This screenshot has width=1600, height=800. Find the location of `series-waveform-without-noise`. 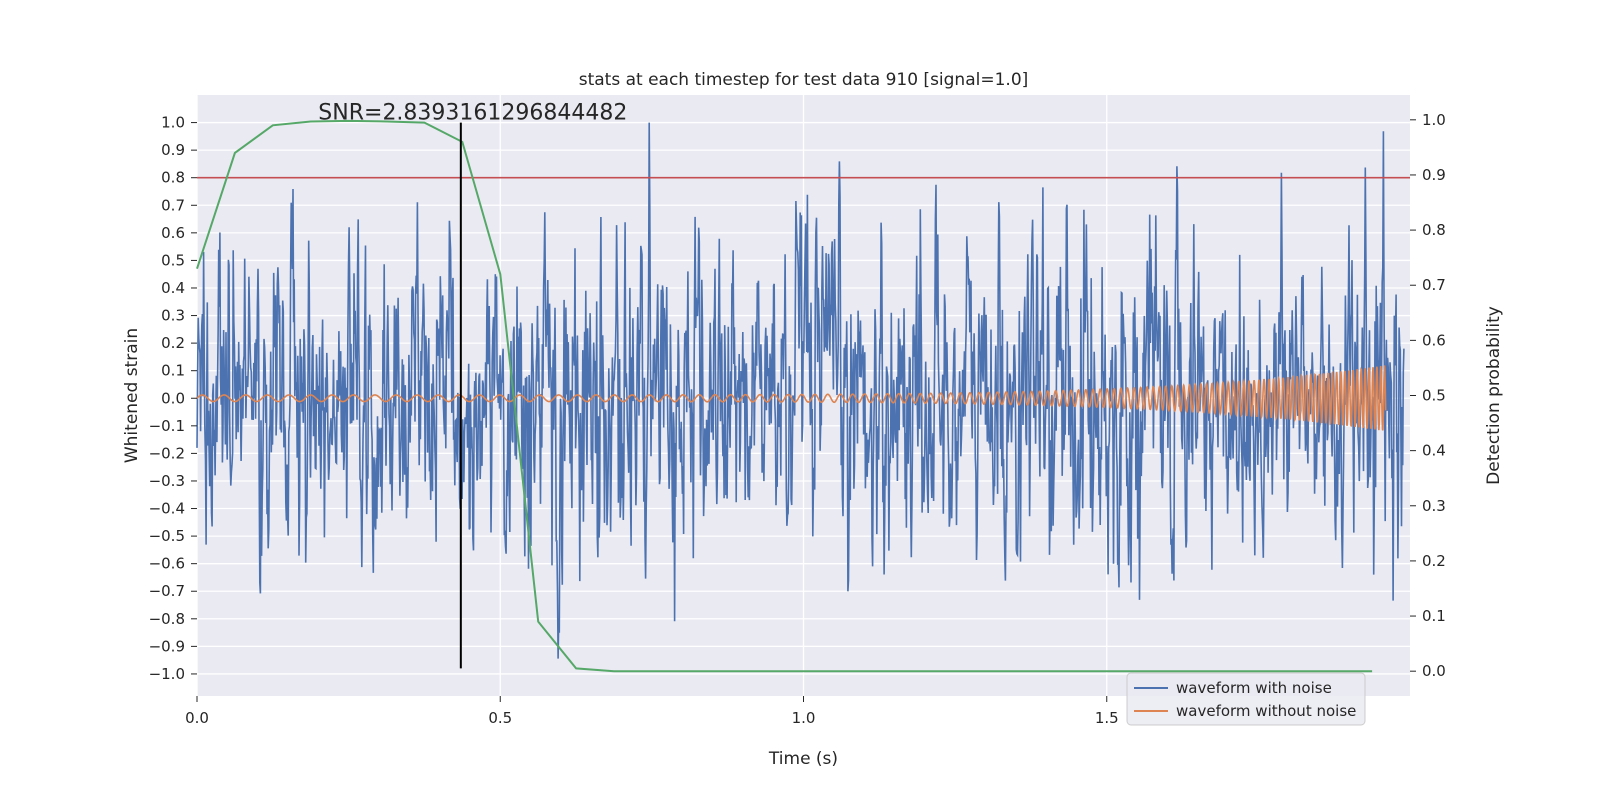

series-waveform-without-noise is located at coordinates (791, 398).